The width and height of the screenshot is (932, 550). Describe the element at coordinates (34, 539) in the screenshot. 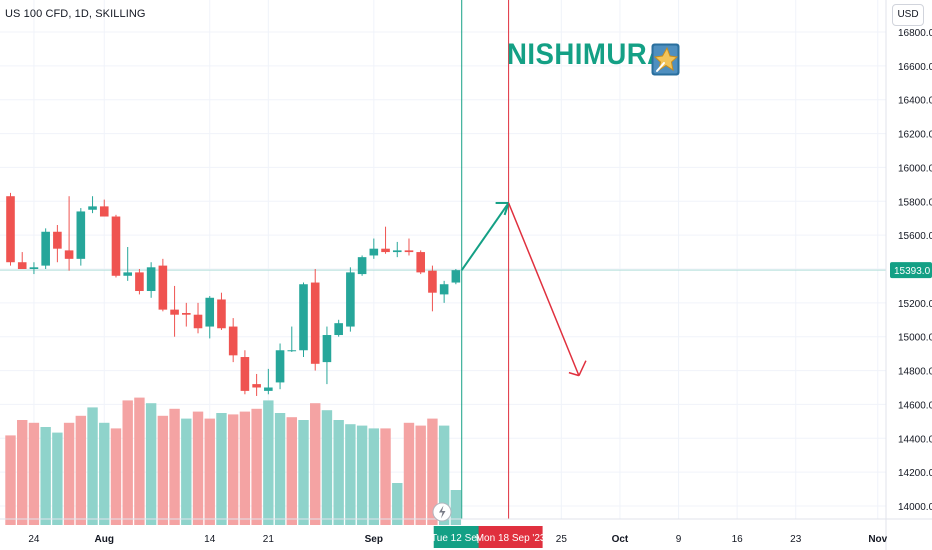

I see `time-tick-label: 24` at that location.